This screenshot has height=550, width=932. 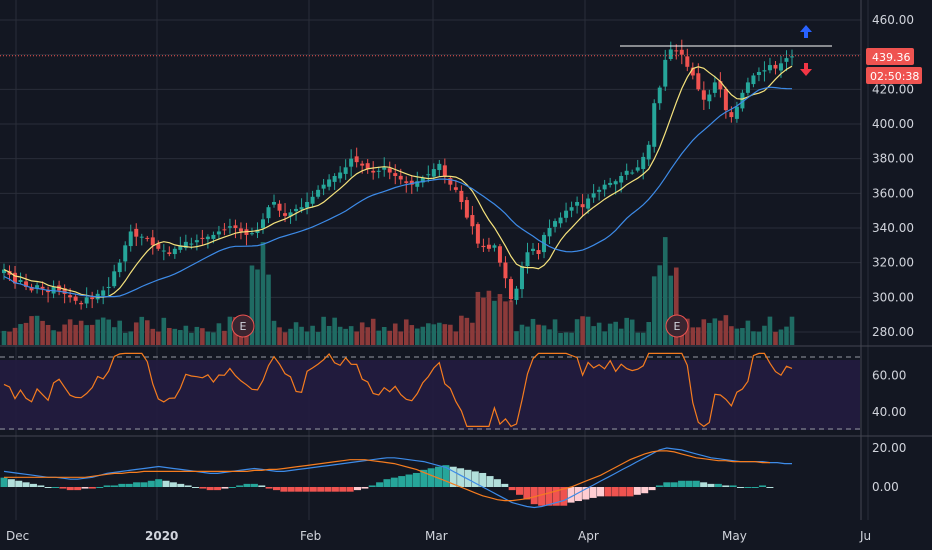 I want to click on up-arrow-icon, so click(x=806, y=31).